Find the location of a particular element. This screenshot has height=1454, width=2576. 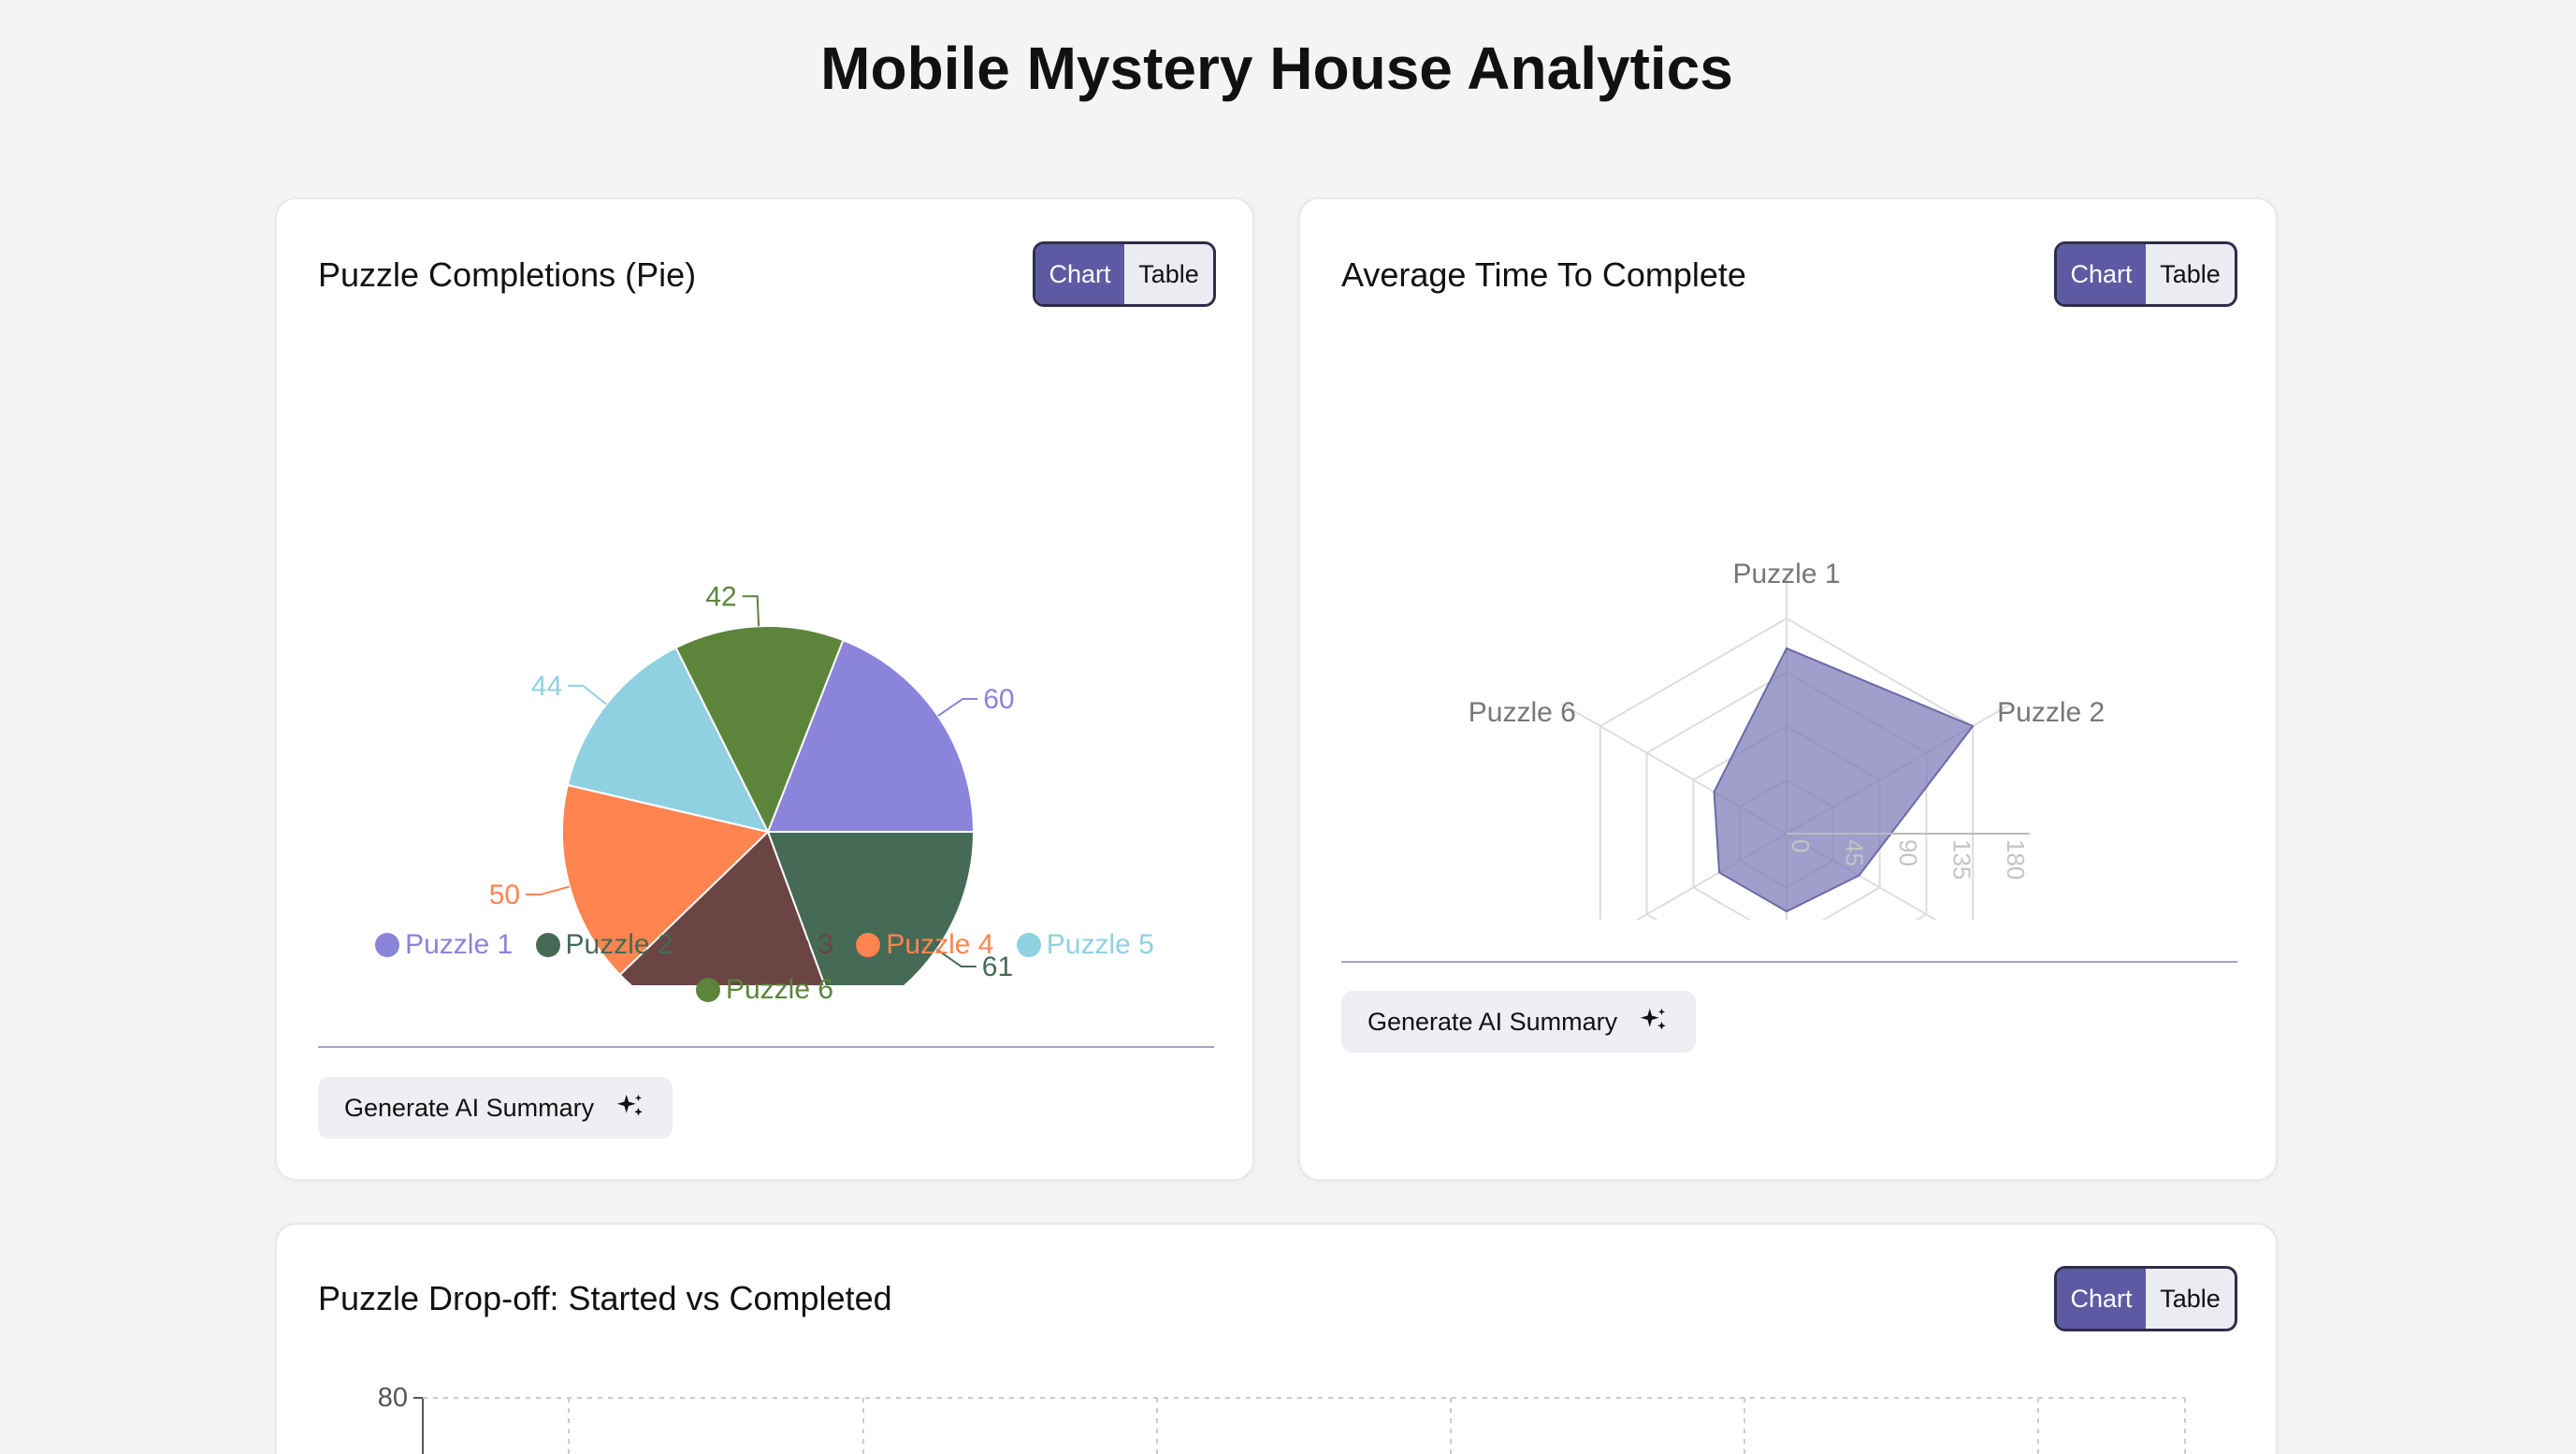

legend-label: Puzzle 4 is located at coordinates (940, 944).